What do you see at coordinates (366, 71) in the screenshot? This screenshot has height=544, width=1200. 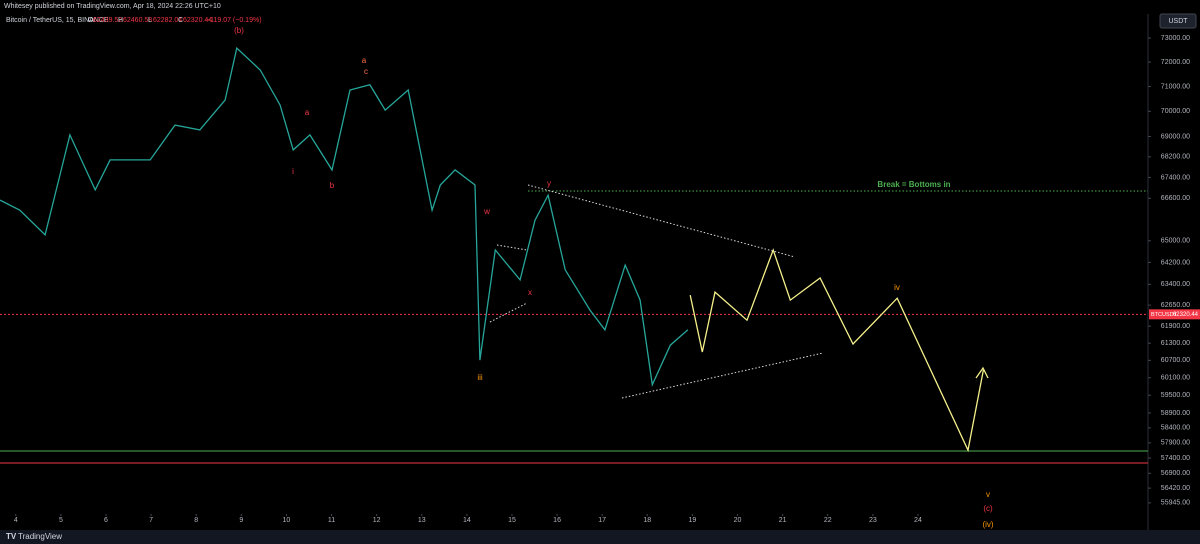 I see `wave-label: c` at bounding box center [366, 71].